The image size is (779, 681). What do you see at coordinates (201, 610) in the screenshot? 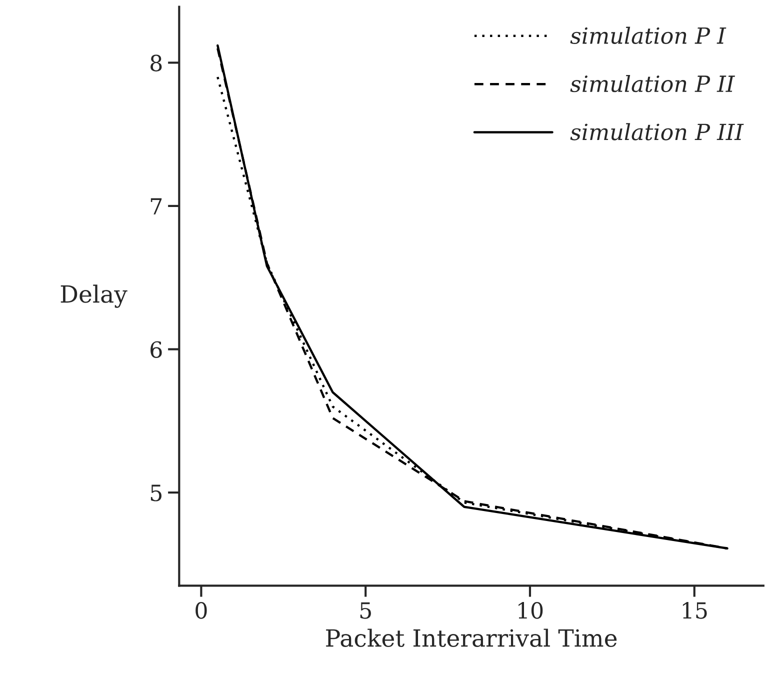
I see `x-tick-label: 0` at bounding box center [201, 610].